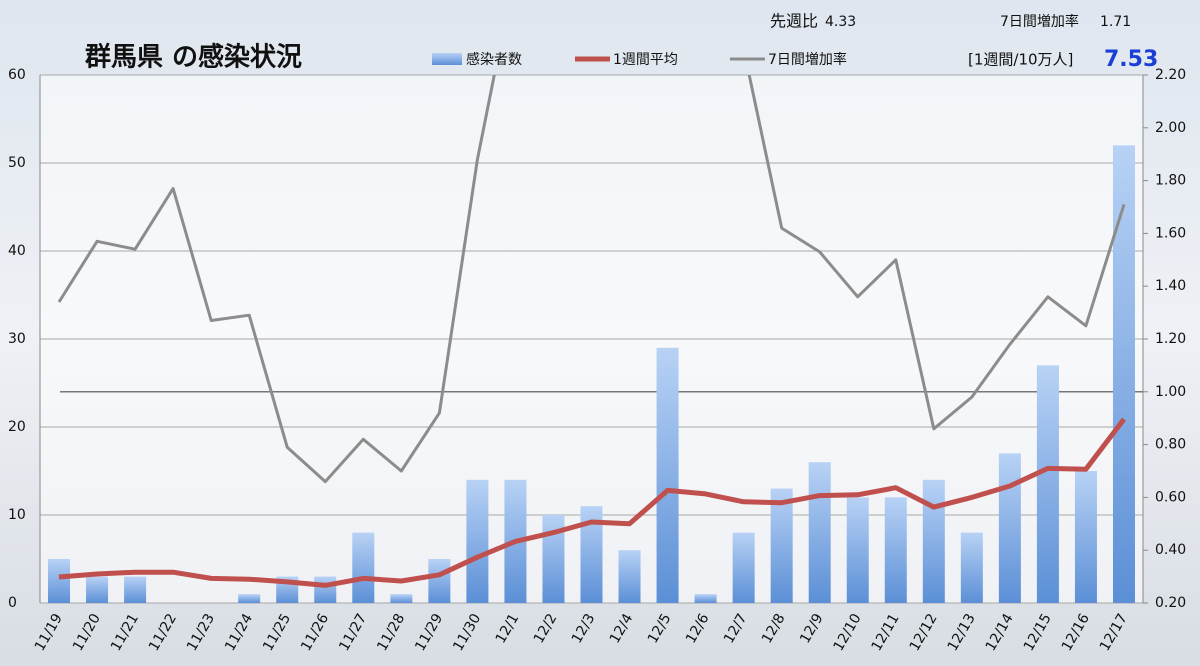 The image size is (1200, 666). I want to click on legend: 感染者数 1週間平均 7日間増加率, so click(639, 59).